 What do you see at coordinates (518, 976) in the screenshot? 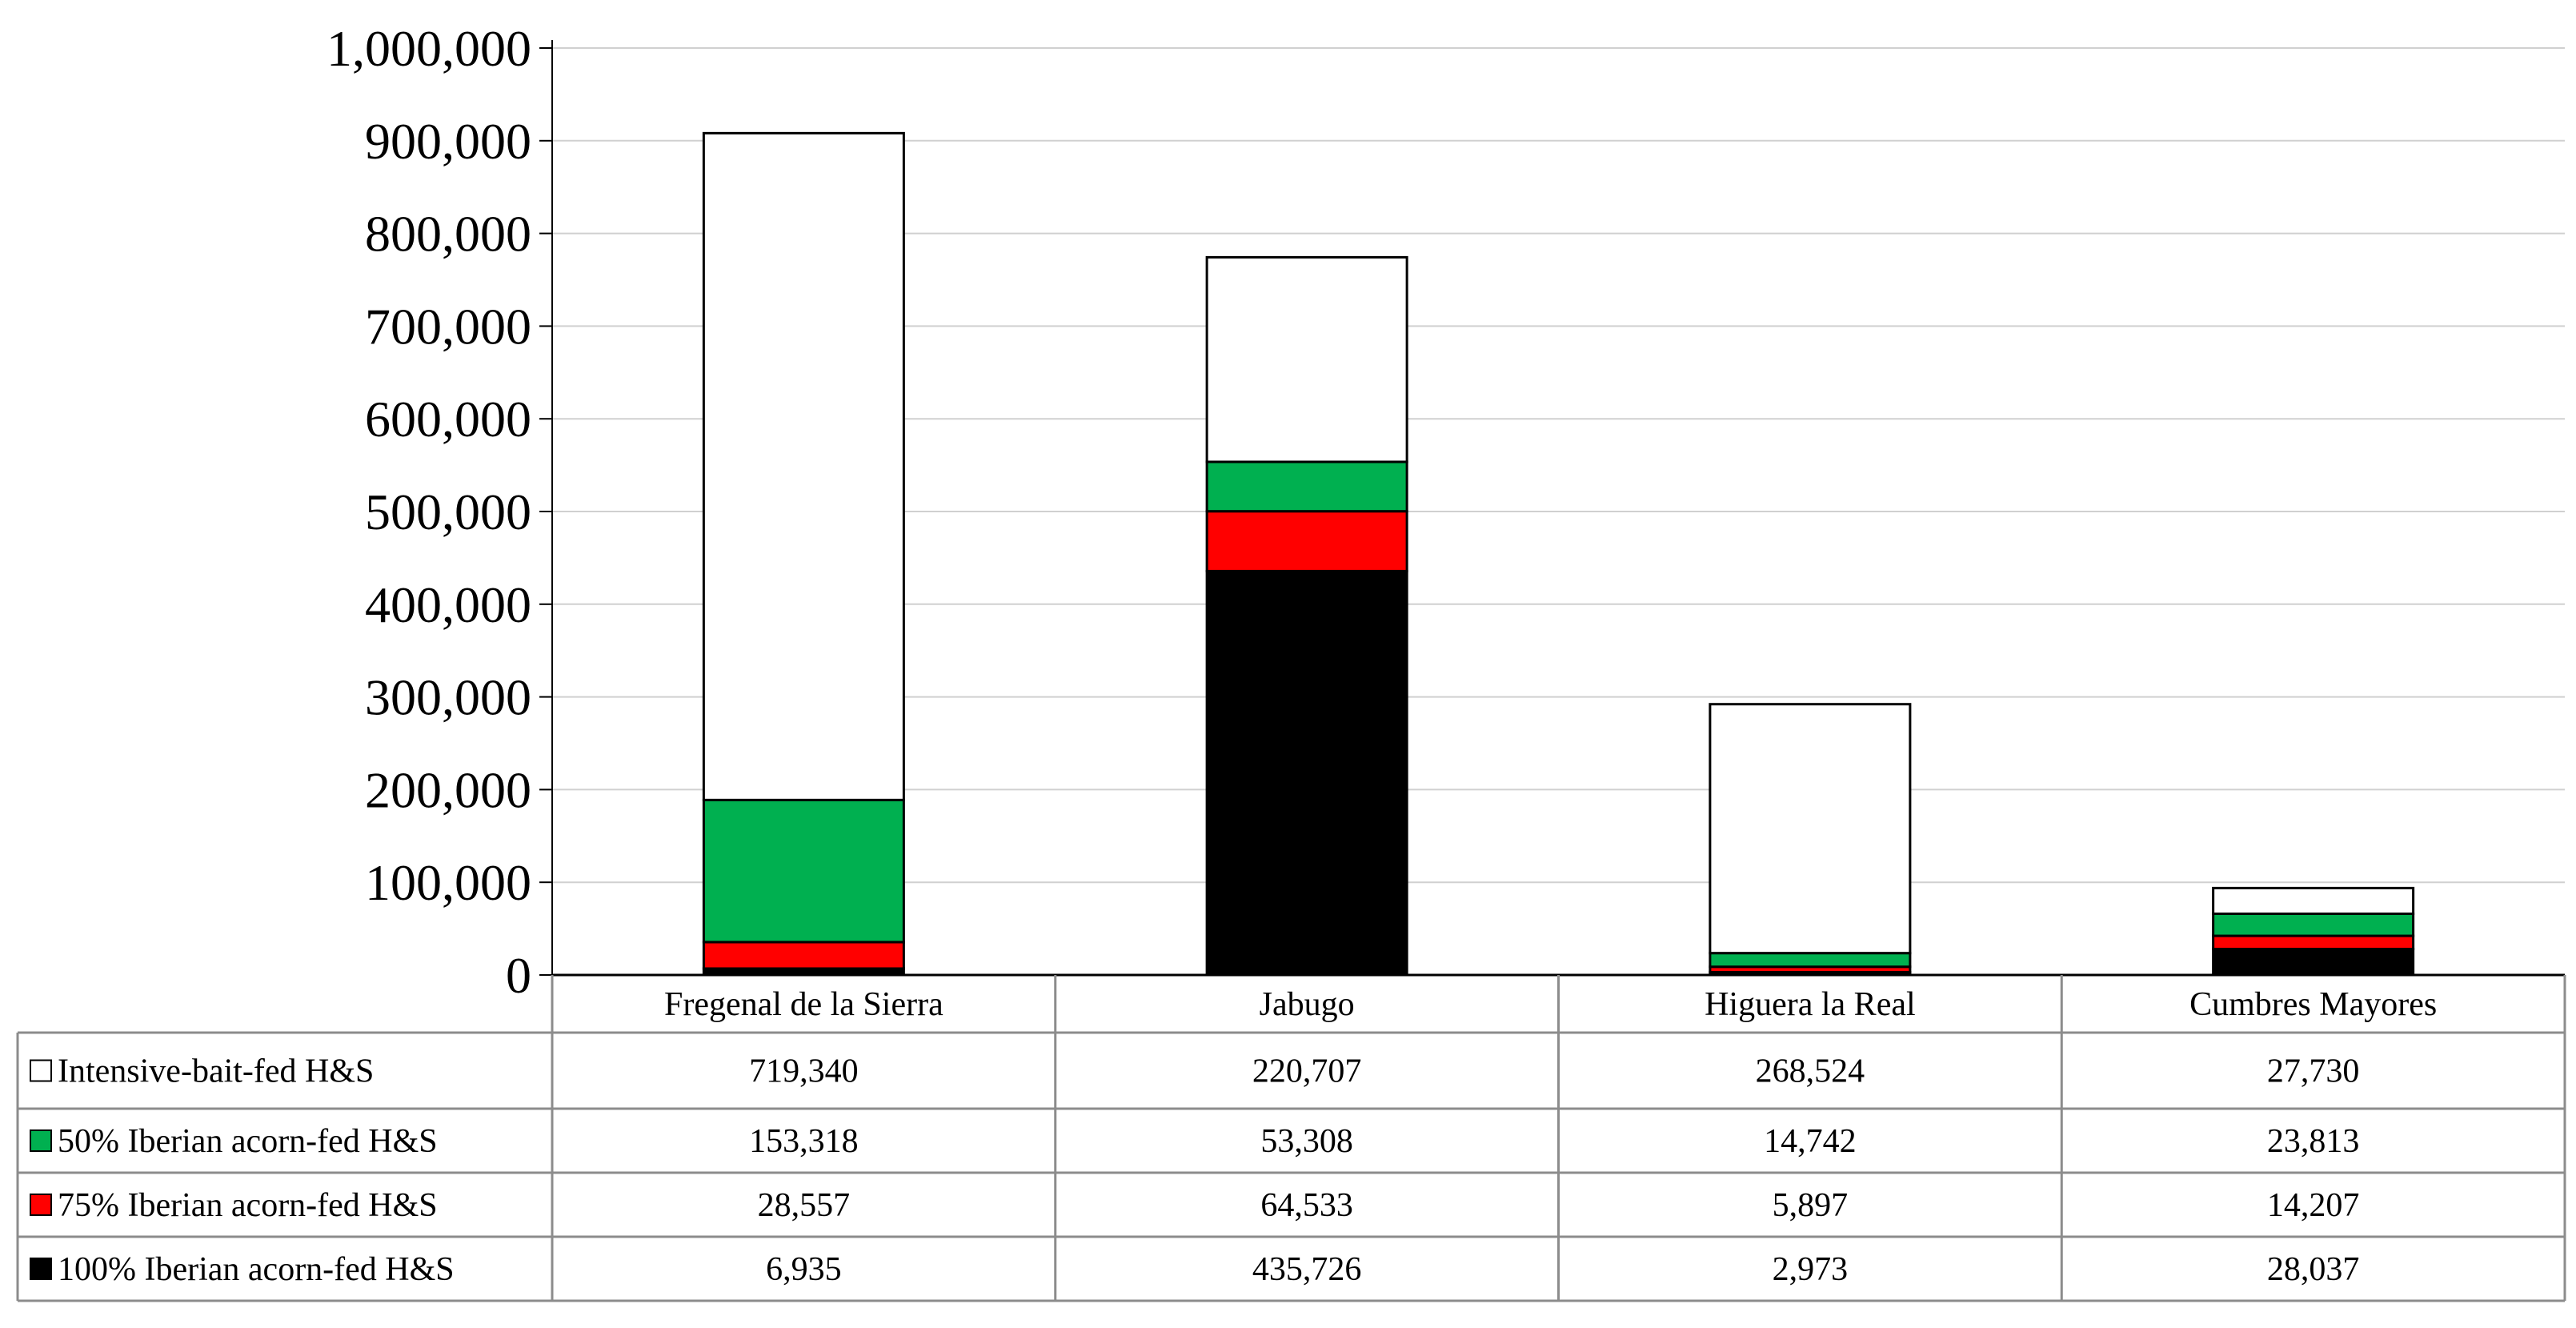
I see `y-tick-label: 0` at bounding box center [518, 976].